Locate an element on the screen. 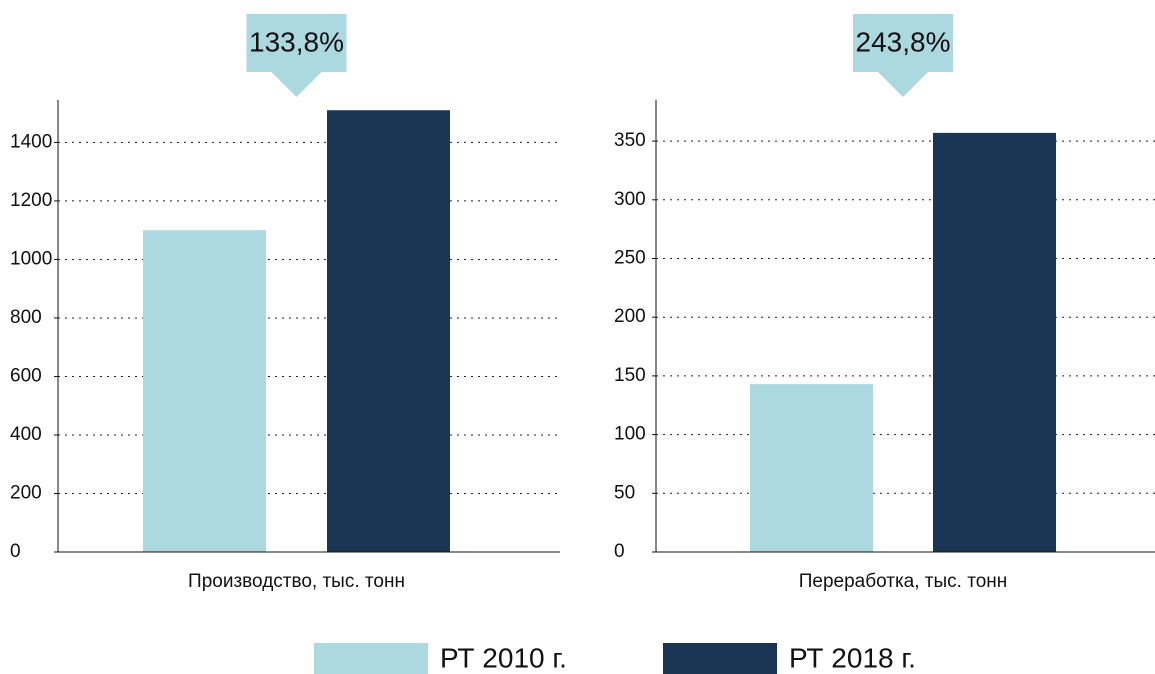 This screenshot has width=1155, height=674. y-tick-label: 600 is located at coordinates (26, 375).